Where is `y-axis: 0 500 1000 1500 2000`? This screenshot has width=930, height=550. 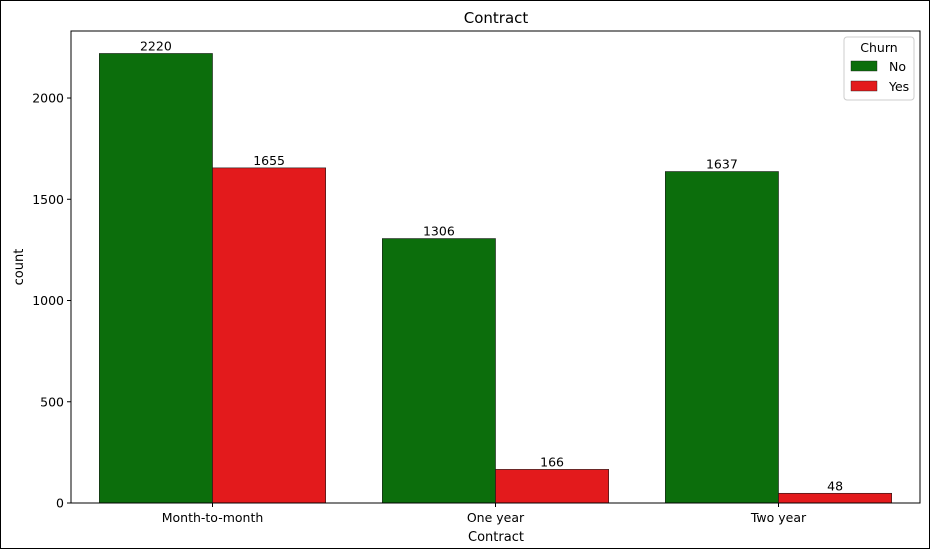
y-axis: 0 500 1000 1500 2000 is located at coordinates (51, 301).